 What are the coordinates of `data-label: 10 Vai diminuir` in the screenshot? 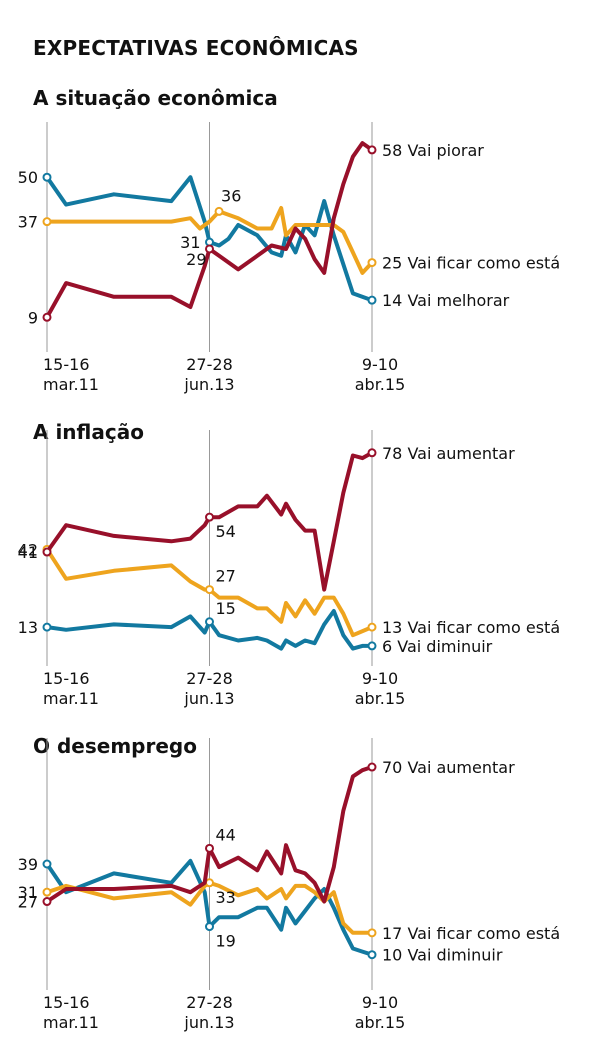 It's located at (442, 955).